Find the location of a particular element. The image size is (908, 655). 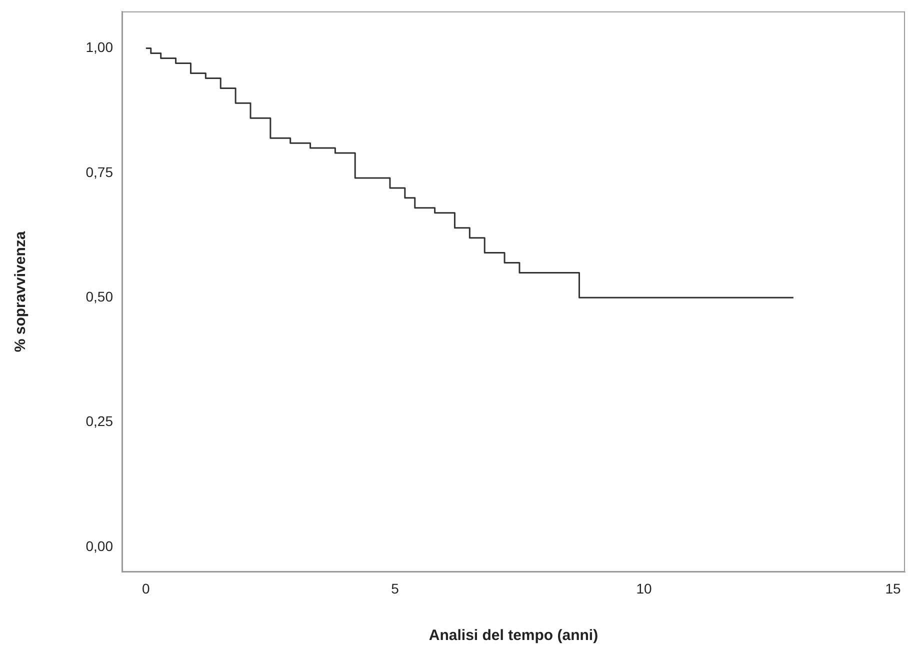

y-tick-label: 1,00 is located at coordinates (100, 47).